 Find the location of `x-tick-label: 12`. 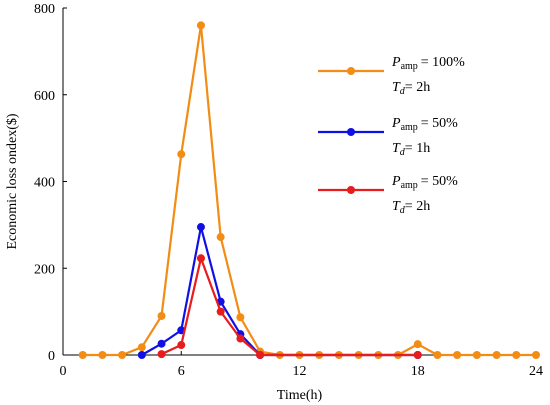

x-tick-label: 12 is located at coordinates (300, 371).